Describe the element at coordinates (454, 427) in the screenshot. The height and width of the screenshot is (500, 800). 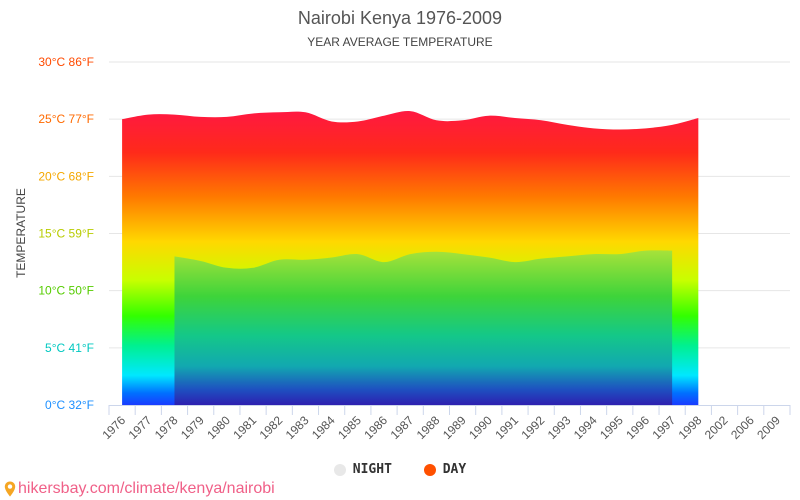
I see `x-tick-label: 1989` at that location.